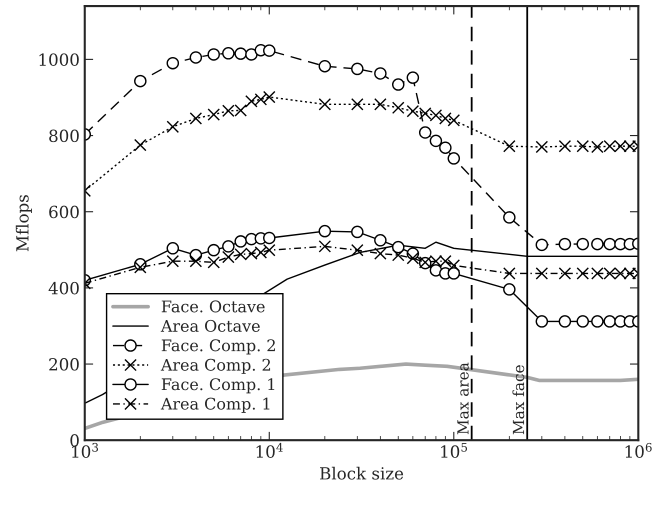 The height and width of the screenshot is (506, 652). What do you see at coordinates (454, 450) in the screenshot?
I see `x-tick-label: 10$^{5}$` at bounding box center [454, 450].